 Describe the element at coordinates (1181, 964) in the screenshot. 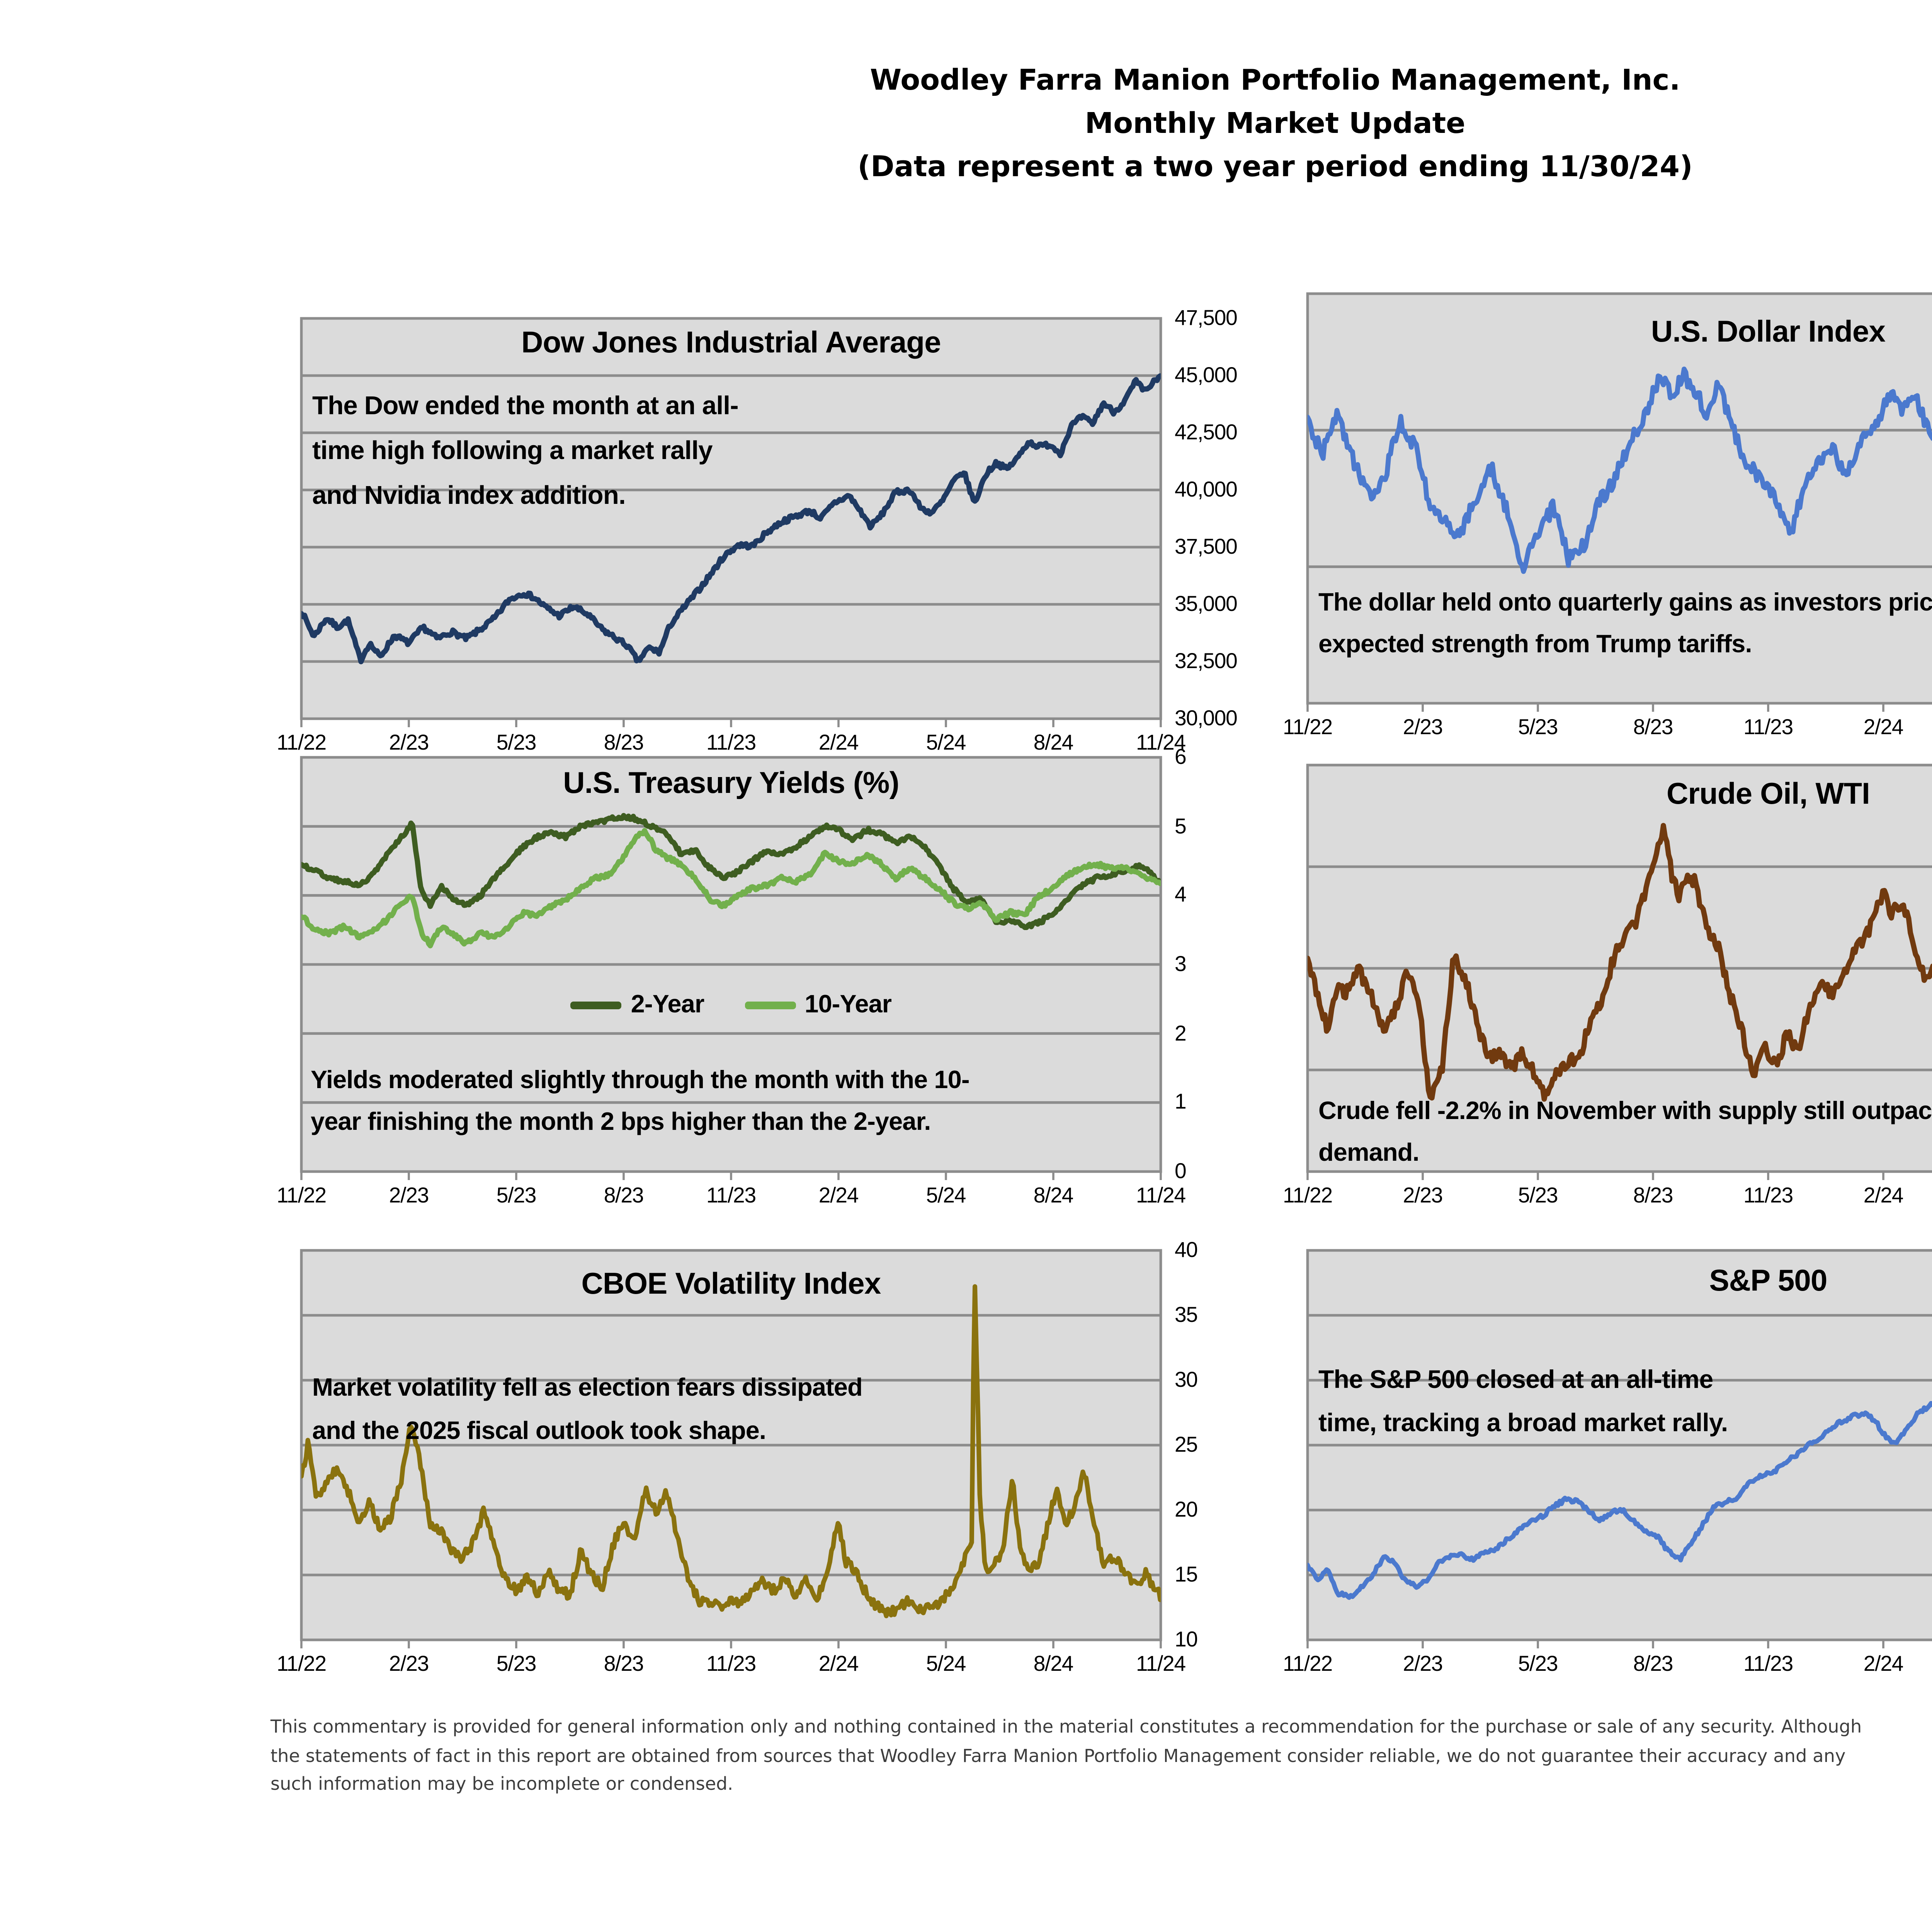

I see `treasury-y-tick-label: 3` at that location.